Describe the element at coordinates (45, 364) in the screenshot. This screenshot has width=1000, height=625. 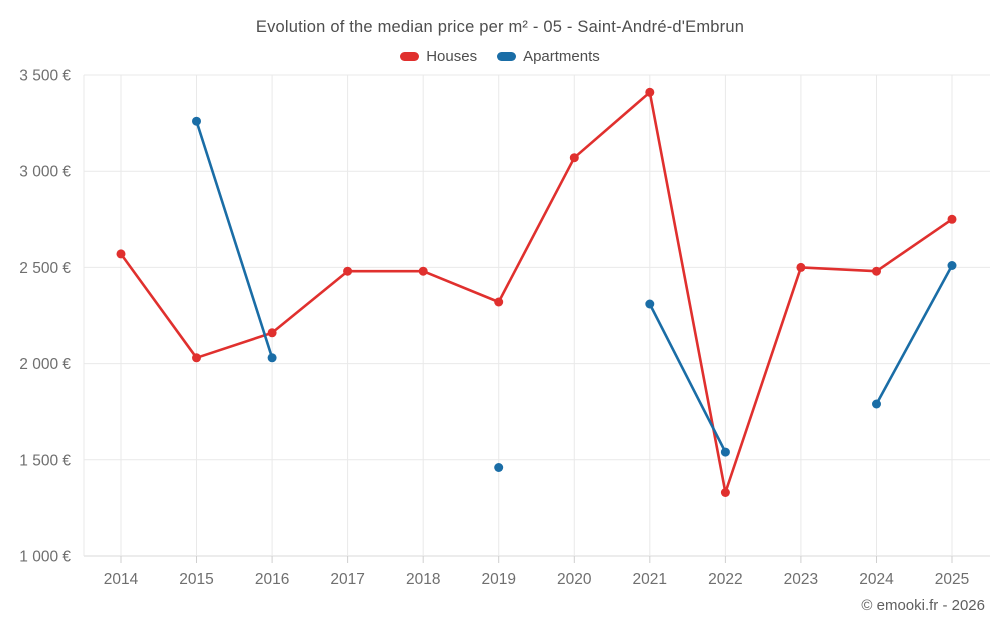
I see `y-axis-label: 2 000 €` at that location.